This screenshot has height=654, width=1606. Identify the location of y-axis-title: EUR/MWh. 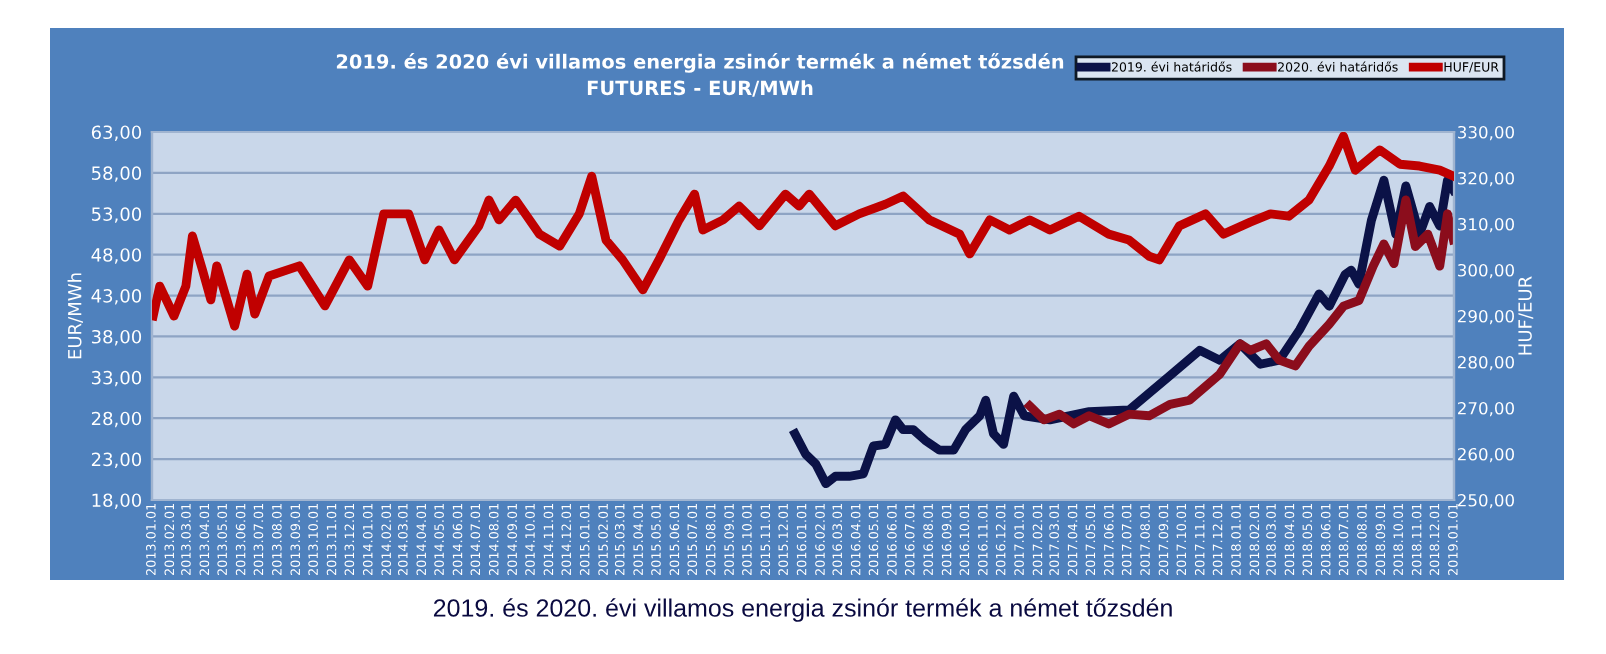
(75, 316).